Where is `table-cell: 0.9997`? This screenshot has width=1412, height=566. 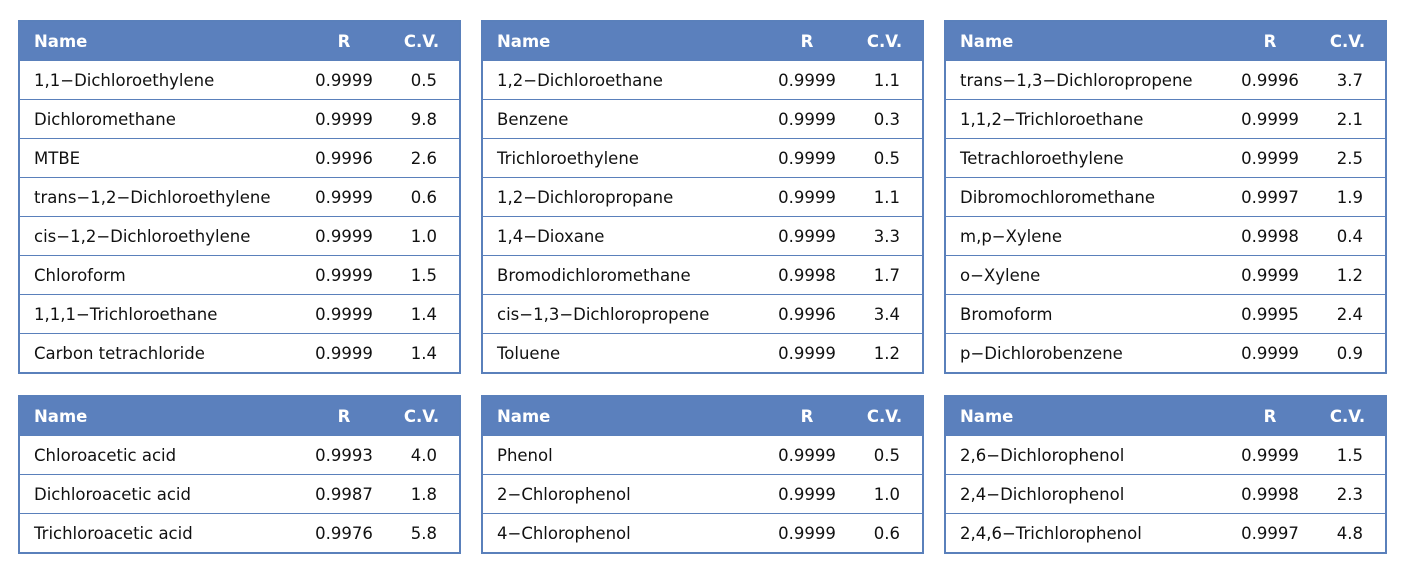 table-cell: 0.9997 is located at coordinates (1270, 197).